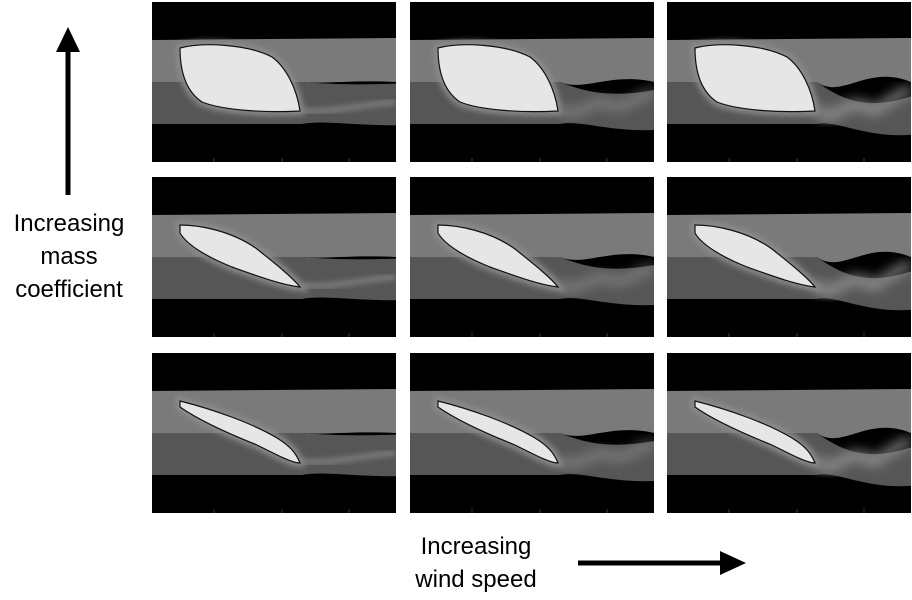 The height and width of the screenshot is (600, 912). What do you see at coordinates (662, 563) in the screenshot?
I see `wind-speed-arrow` at bounding box center [662, 563].